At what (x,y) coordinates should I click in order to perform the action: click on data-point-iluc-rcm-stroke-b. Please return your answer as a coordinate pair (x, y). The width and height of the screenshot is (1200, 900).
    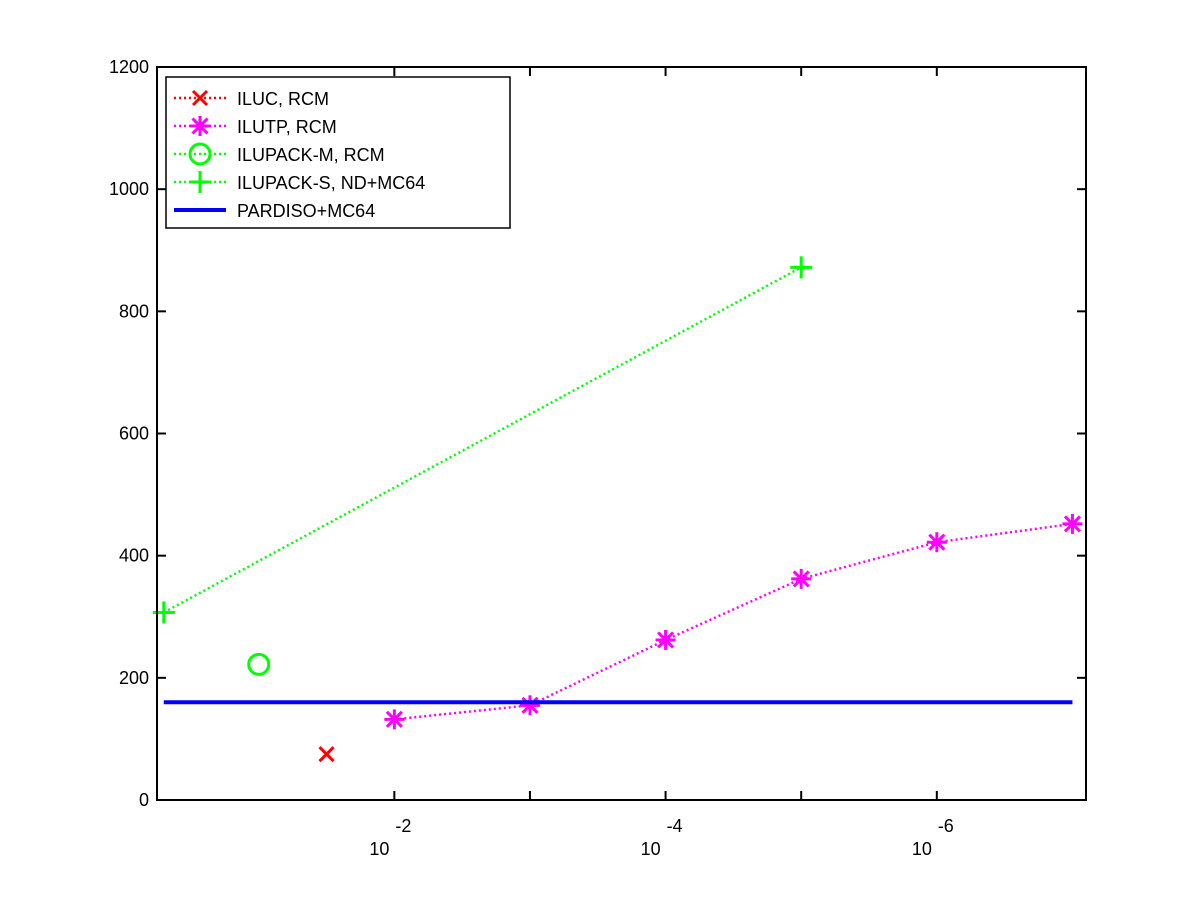
    Looking at the image, I should click on (326, 754).